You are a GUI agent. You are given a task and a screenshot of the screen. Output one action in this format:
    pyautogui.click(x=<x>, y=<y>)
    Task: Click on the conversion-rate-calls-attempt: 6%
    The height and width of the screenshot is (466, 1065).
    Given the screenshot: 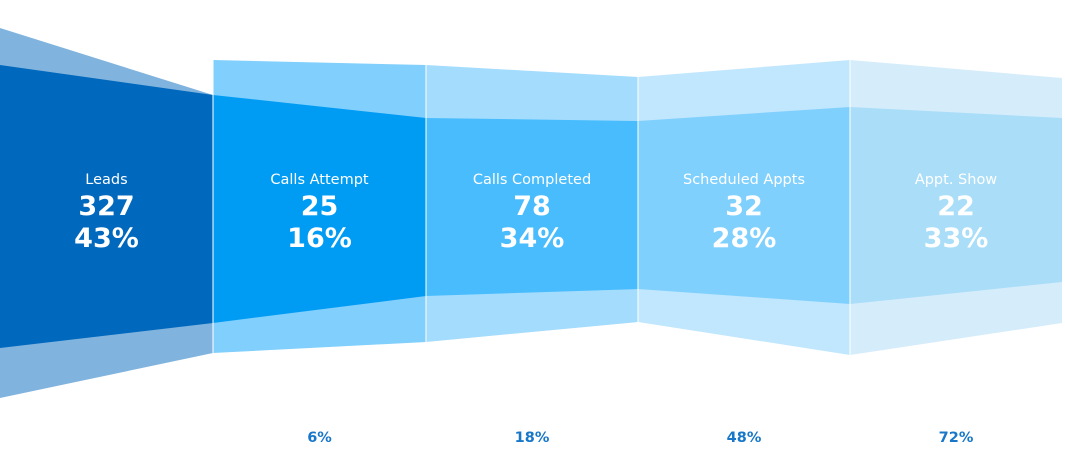 What is the action you would take?
    pyautogui.click(x=319, y=438)
    